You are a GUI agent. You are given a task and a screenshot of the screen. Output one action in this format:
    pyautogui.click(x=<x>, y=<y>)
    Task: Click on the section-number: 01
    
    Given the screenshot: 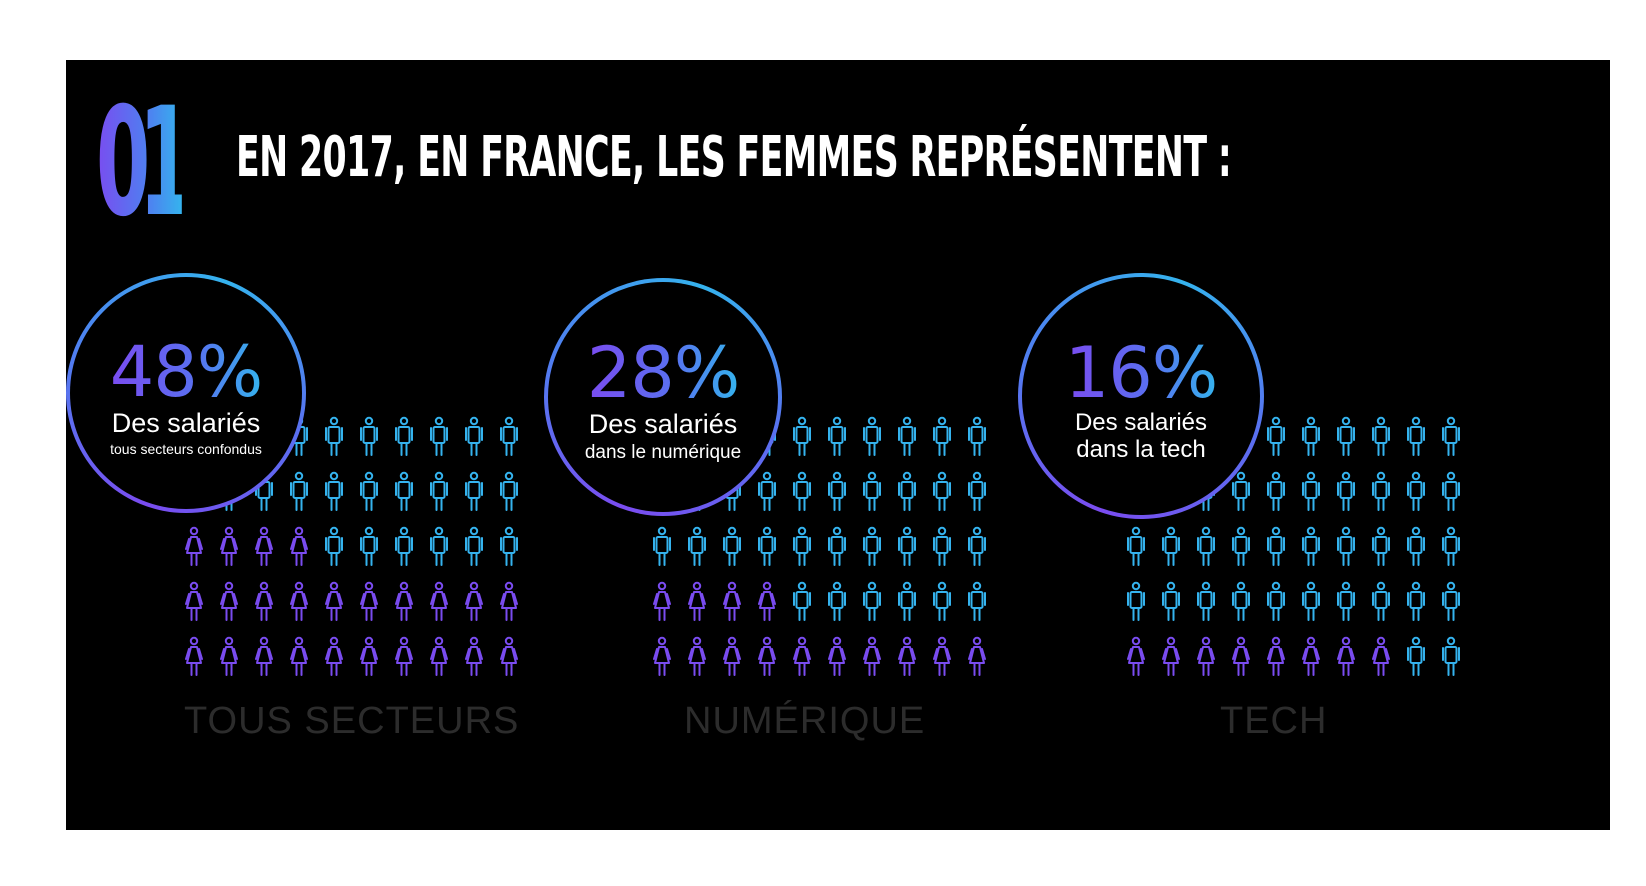 What is the action you would take?
    pyautogui.click(x=144, y=163)
    